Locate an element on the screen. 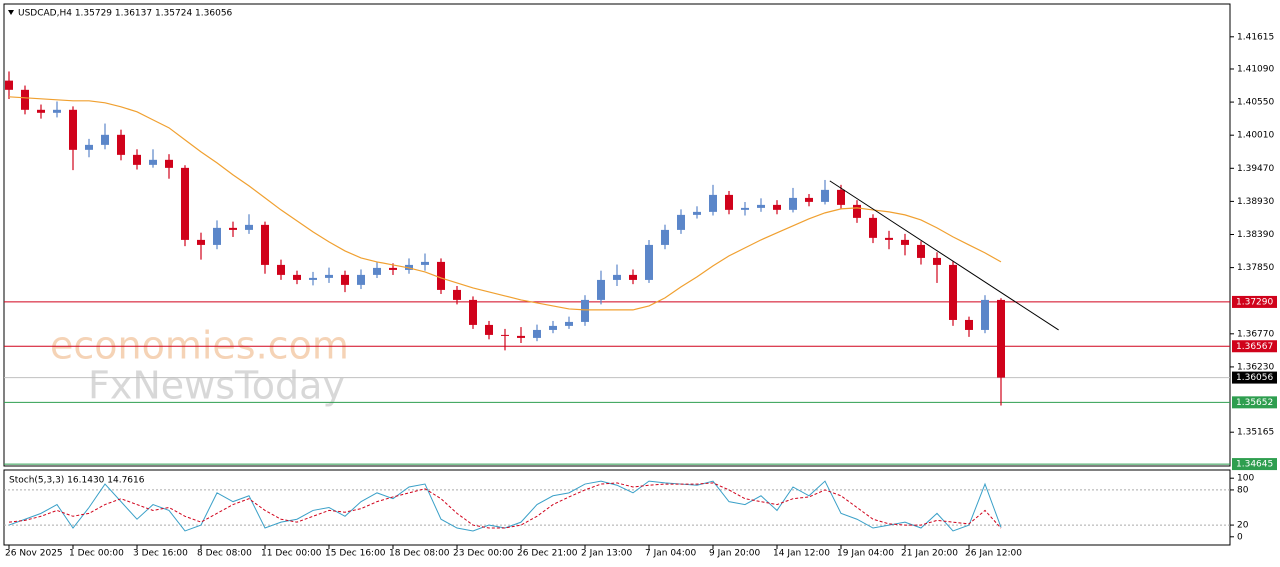 Image resolution: width=1280 pixels, height=567 pixels. y-tick-label: 1.38390 is located at coordinates (1255, 235).